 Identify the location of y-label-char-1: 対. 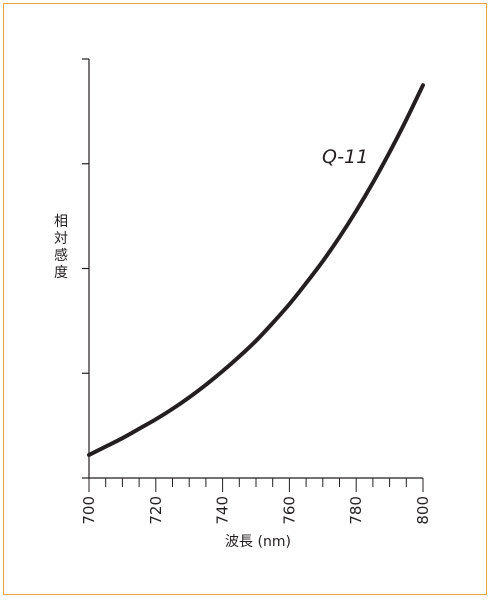
(61, 239).